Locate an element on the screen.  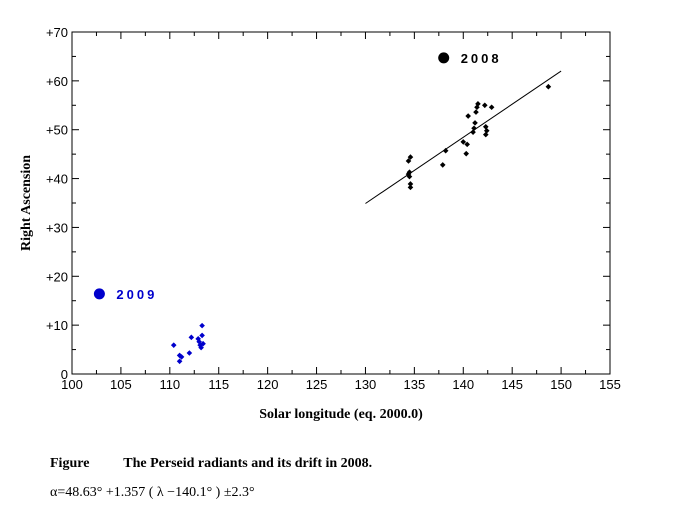
legend-label-2008: 2008 is located at coordinates (481, 58).